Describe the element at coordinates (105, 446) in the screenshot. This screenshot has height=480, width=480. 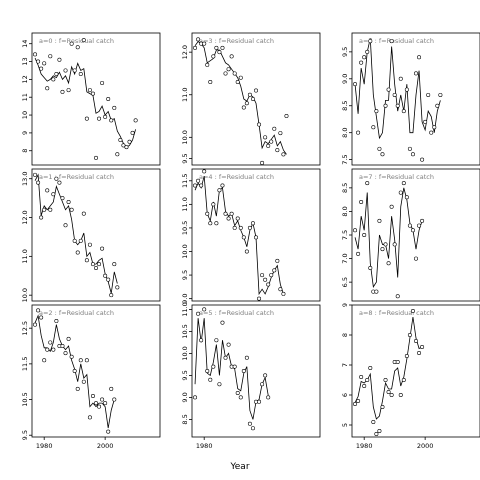
I see `x-tick-label: 2000` at that location.